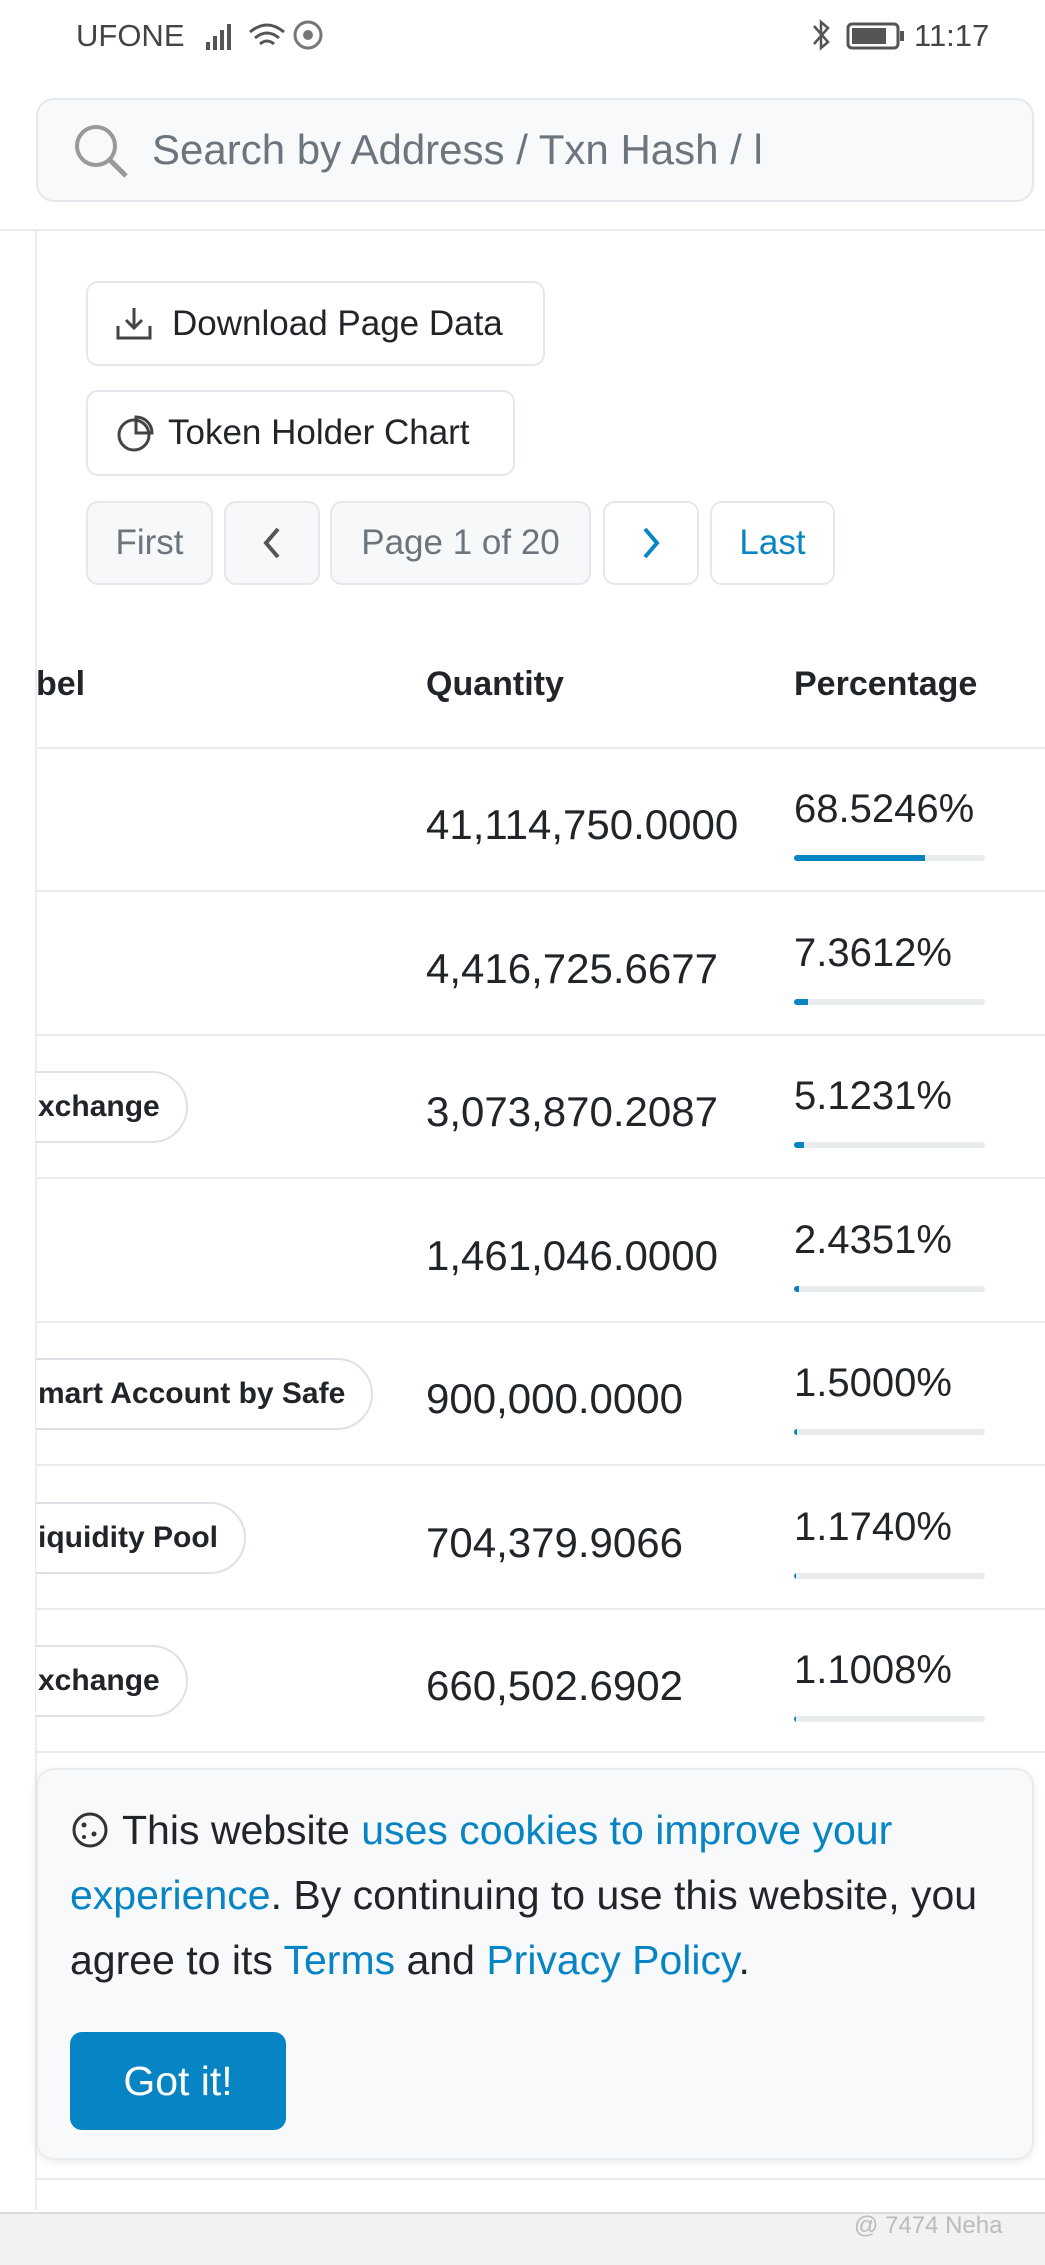 The image size is (1045, 2265). Describe the element at coordinates (873, 1383) in the screenshot. I see `percentage: 1.5000%` at that location.